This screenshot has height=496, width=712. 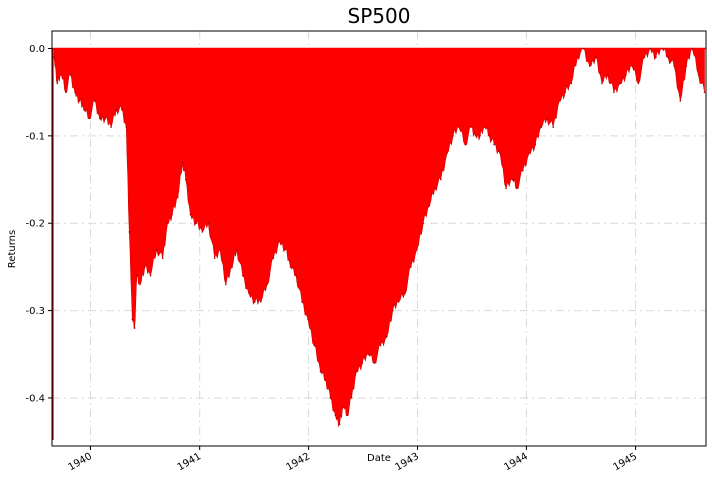 I want to click on y-tick-label: -0.4, so click(x=35, y=398).